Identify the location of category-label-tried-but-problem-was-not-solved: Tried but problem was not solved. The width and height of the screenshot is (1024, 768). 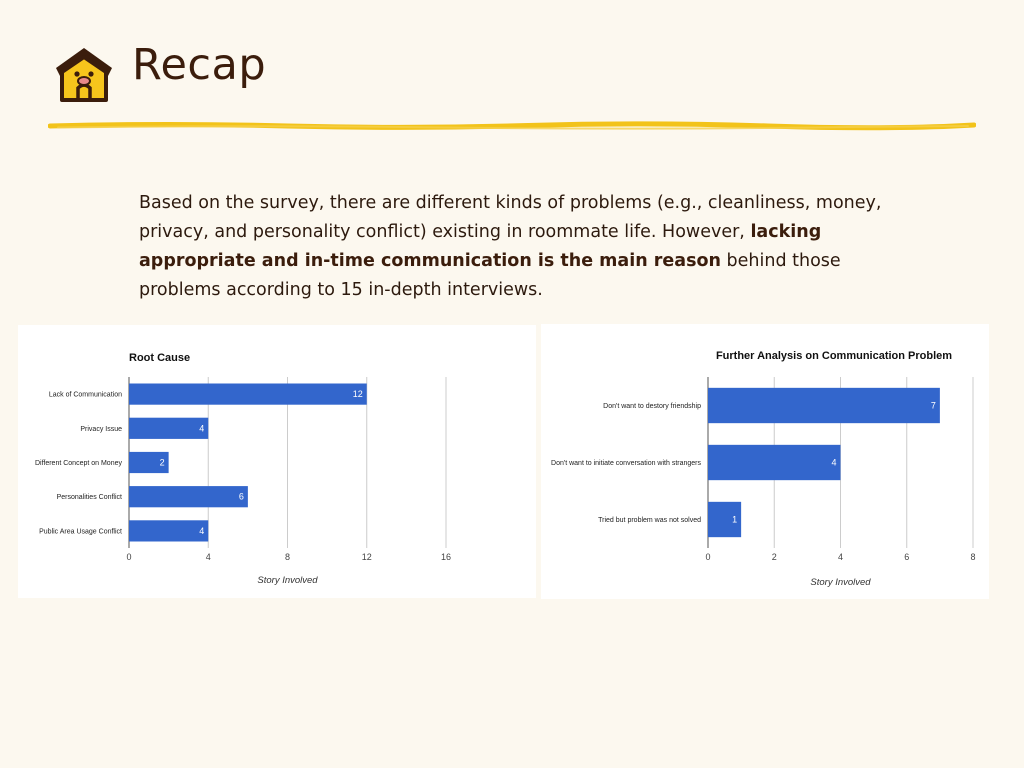
(649, 520).